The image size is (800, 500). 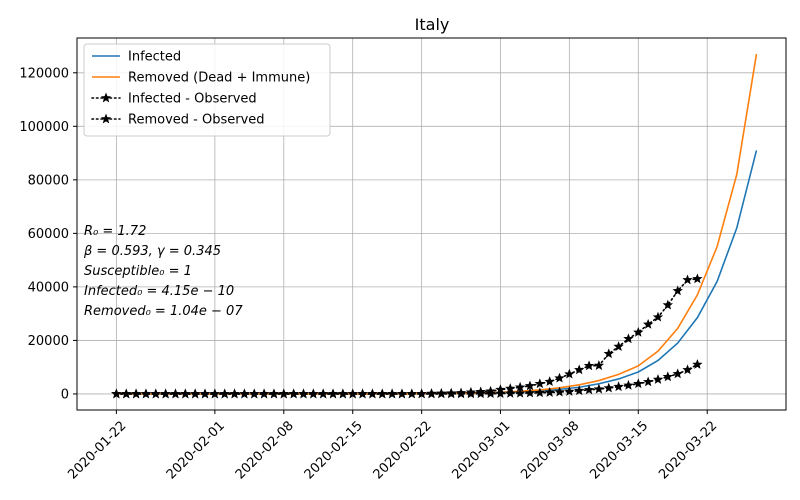 I want to click on legend-label: Removed - Observed, so click(x=196, y=120).